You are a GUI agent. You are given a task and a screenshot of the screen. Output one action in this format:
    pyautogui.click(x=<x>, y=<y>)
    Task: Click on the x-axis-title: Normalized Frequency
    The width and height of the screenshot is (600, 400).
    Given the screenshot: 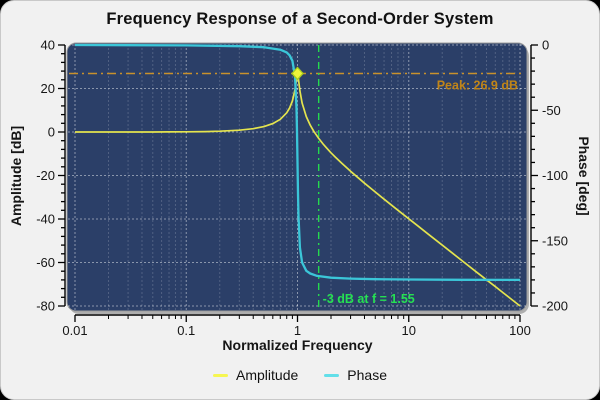 What is the action you would take?
    pyautogui.click(x=297, y=345)
    